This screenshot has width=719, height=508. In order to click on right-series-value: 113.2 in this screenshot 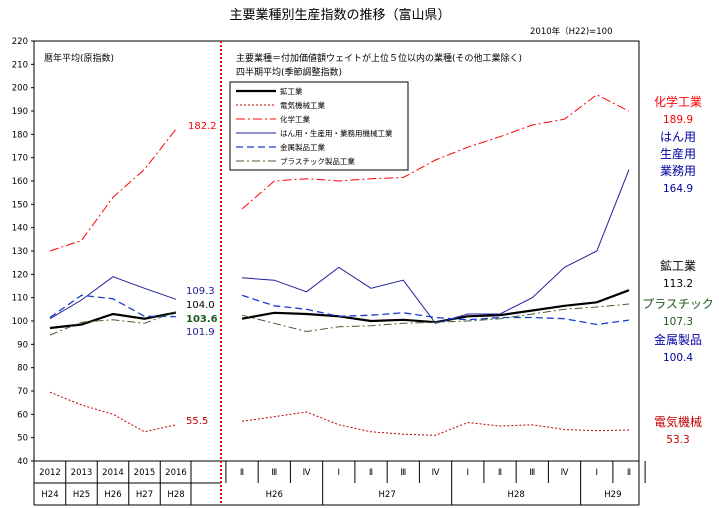, I will do `click(678, 284)`.